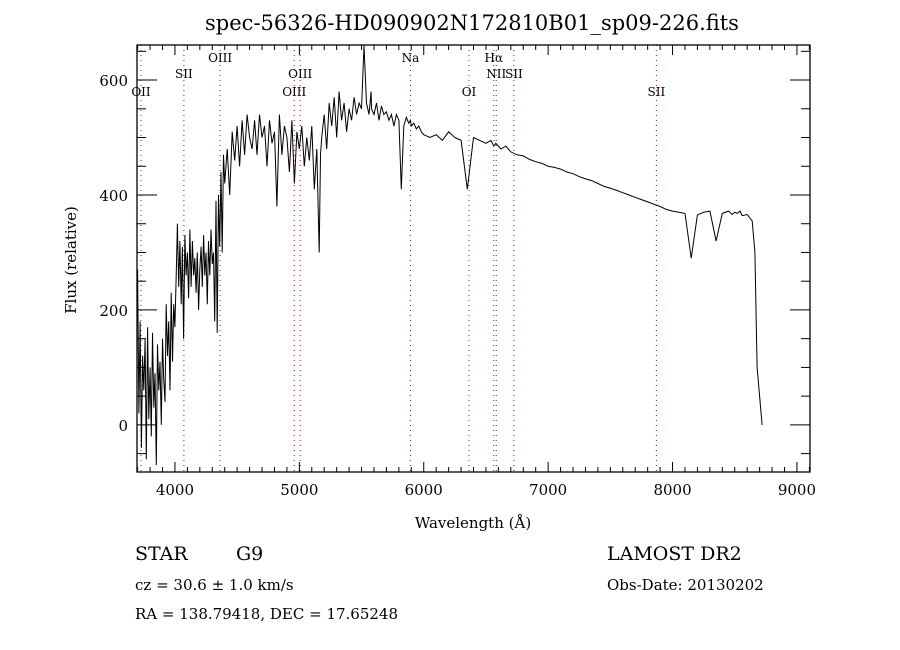 This screenshot has height=650, width=900. What do you see at coordinates (496, 74) in the screenshot?
I see `emission-line-label: NII` at bounding box center [496, 74].